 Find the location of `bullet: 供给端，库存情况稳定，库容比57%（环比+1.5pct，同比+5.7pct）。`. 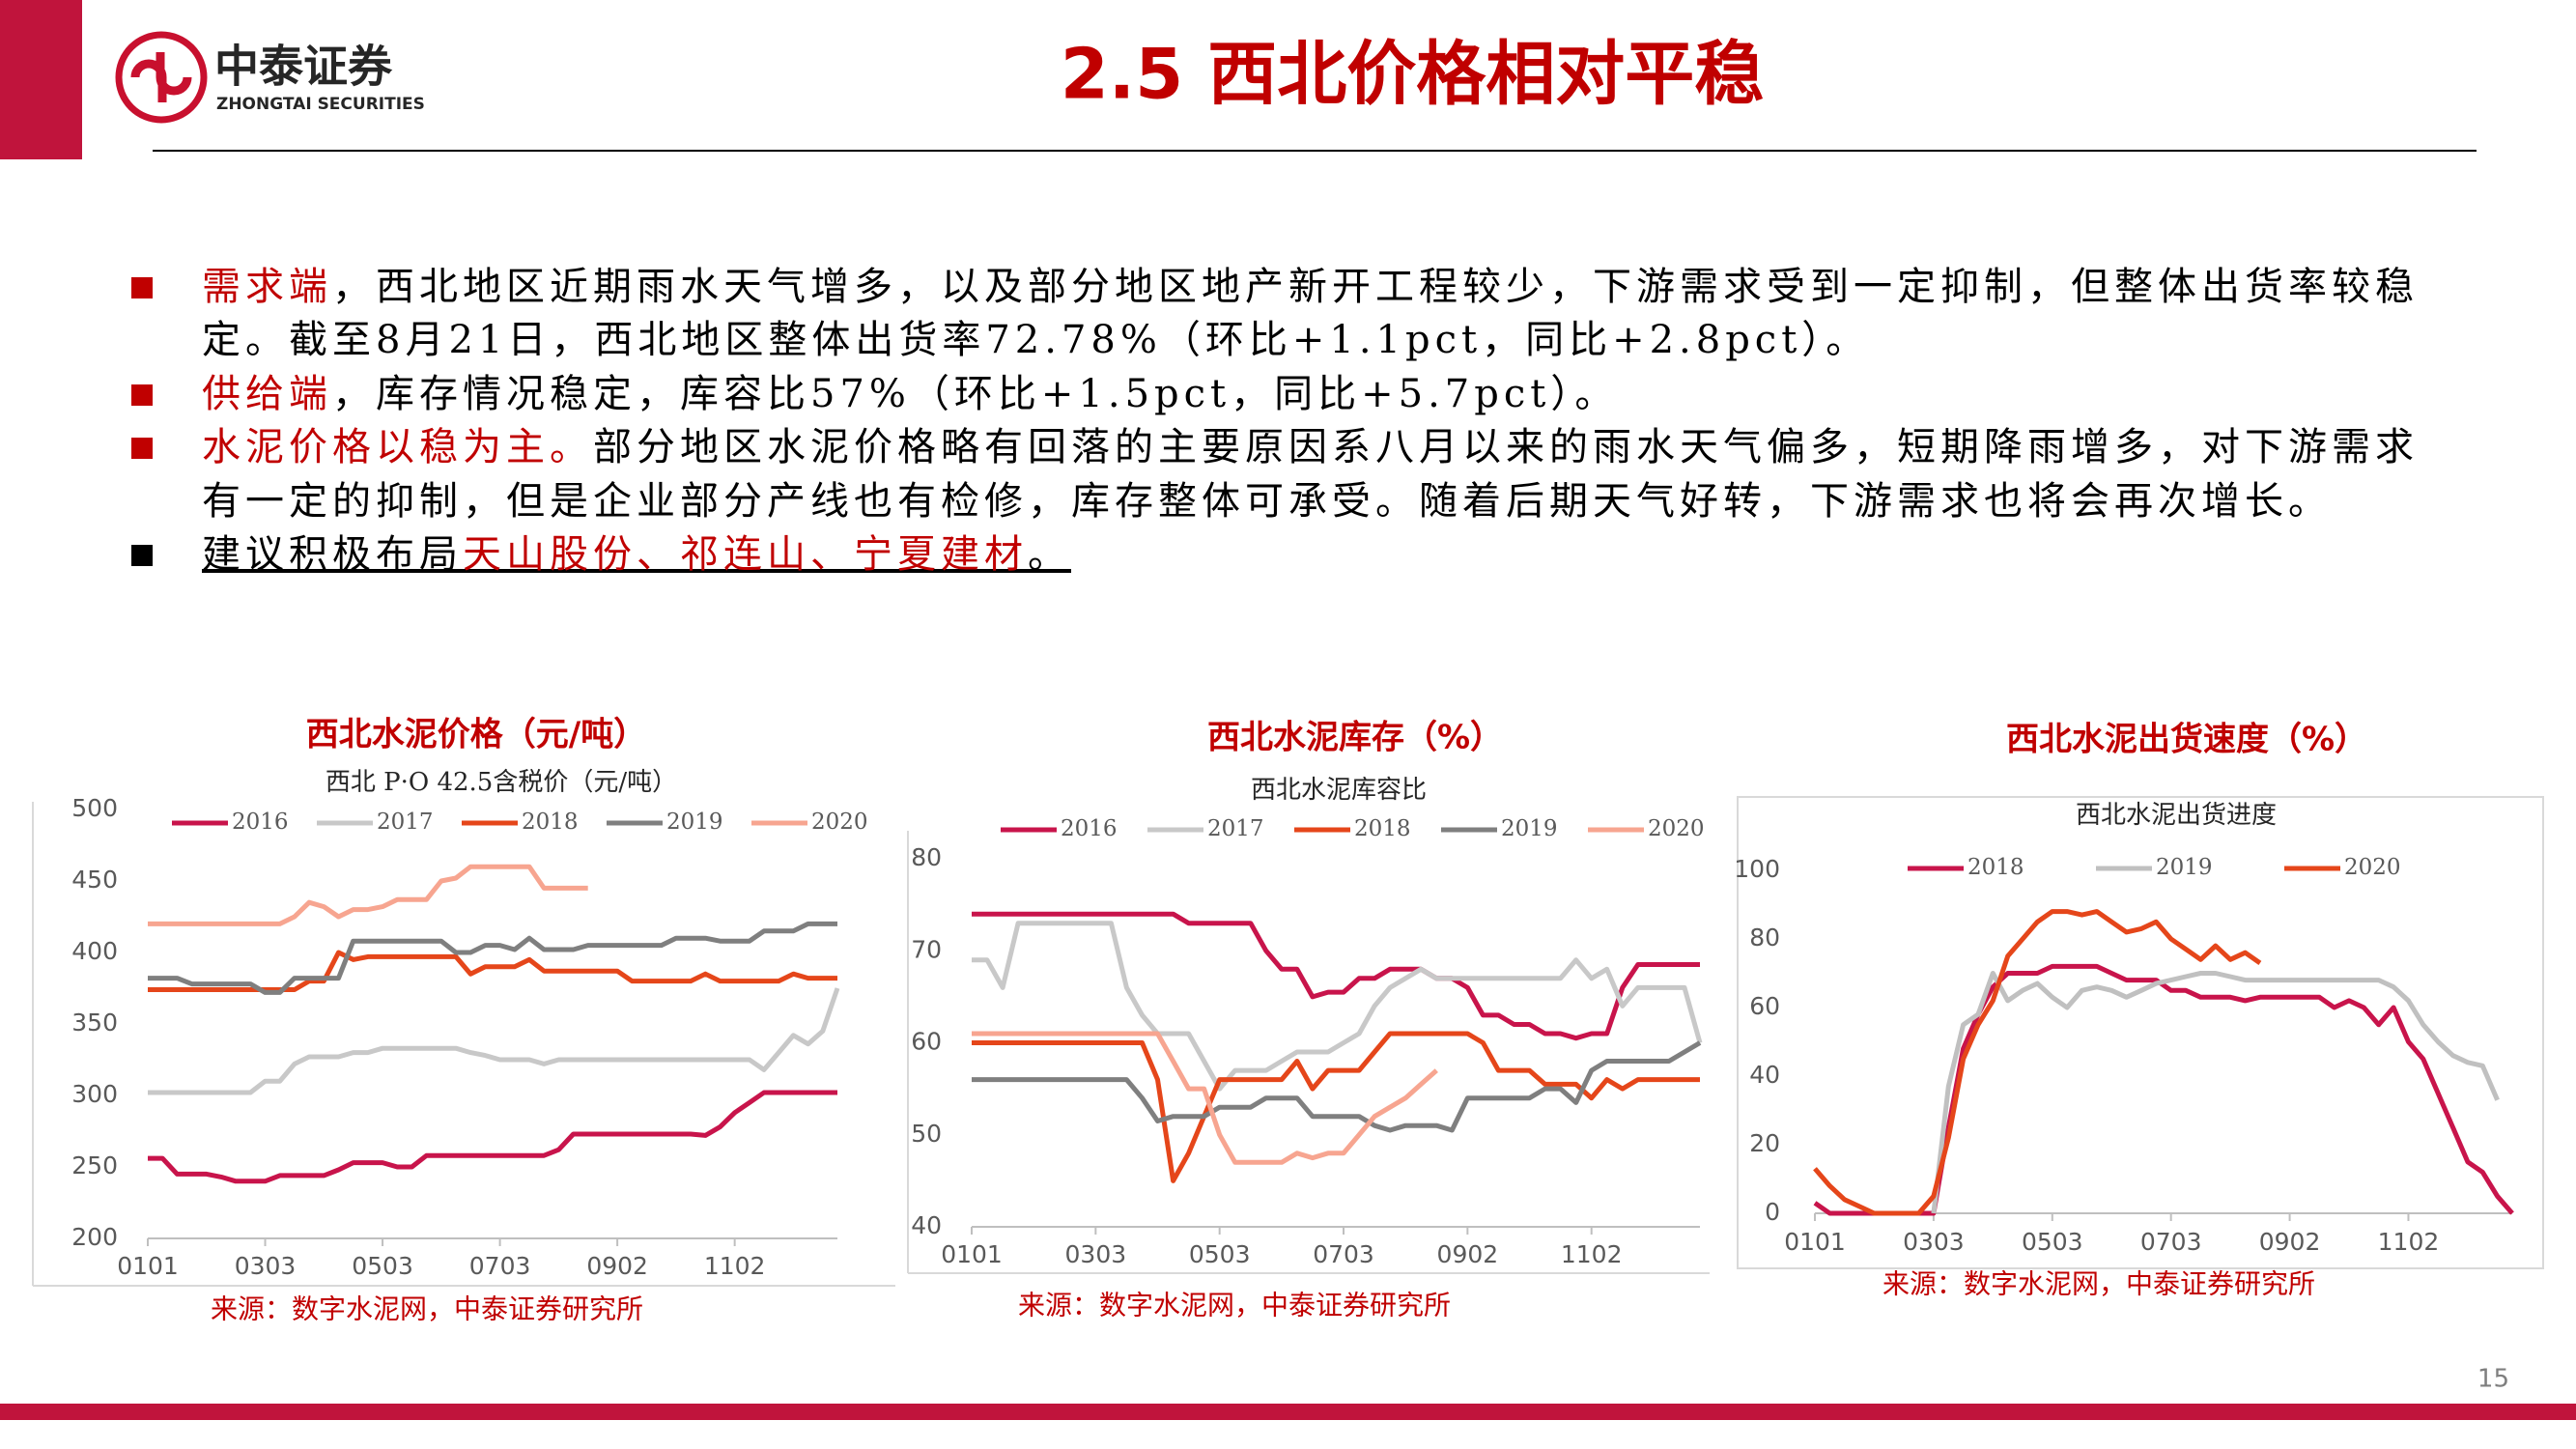

bullet: 供给端，库存情况稳定，库容比57%（环比+1.5pct，同比+5.7pct）。 is located at coordinates (1287, 394).